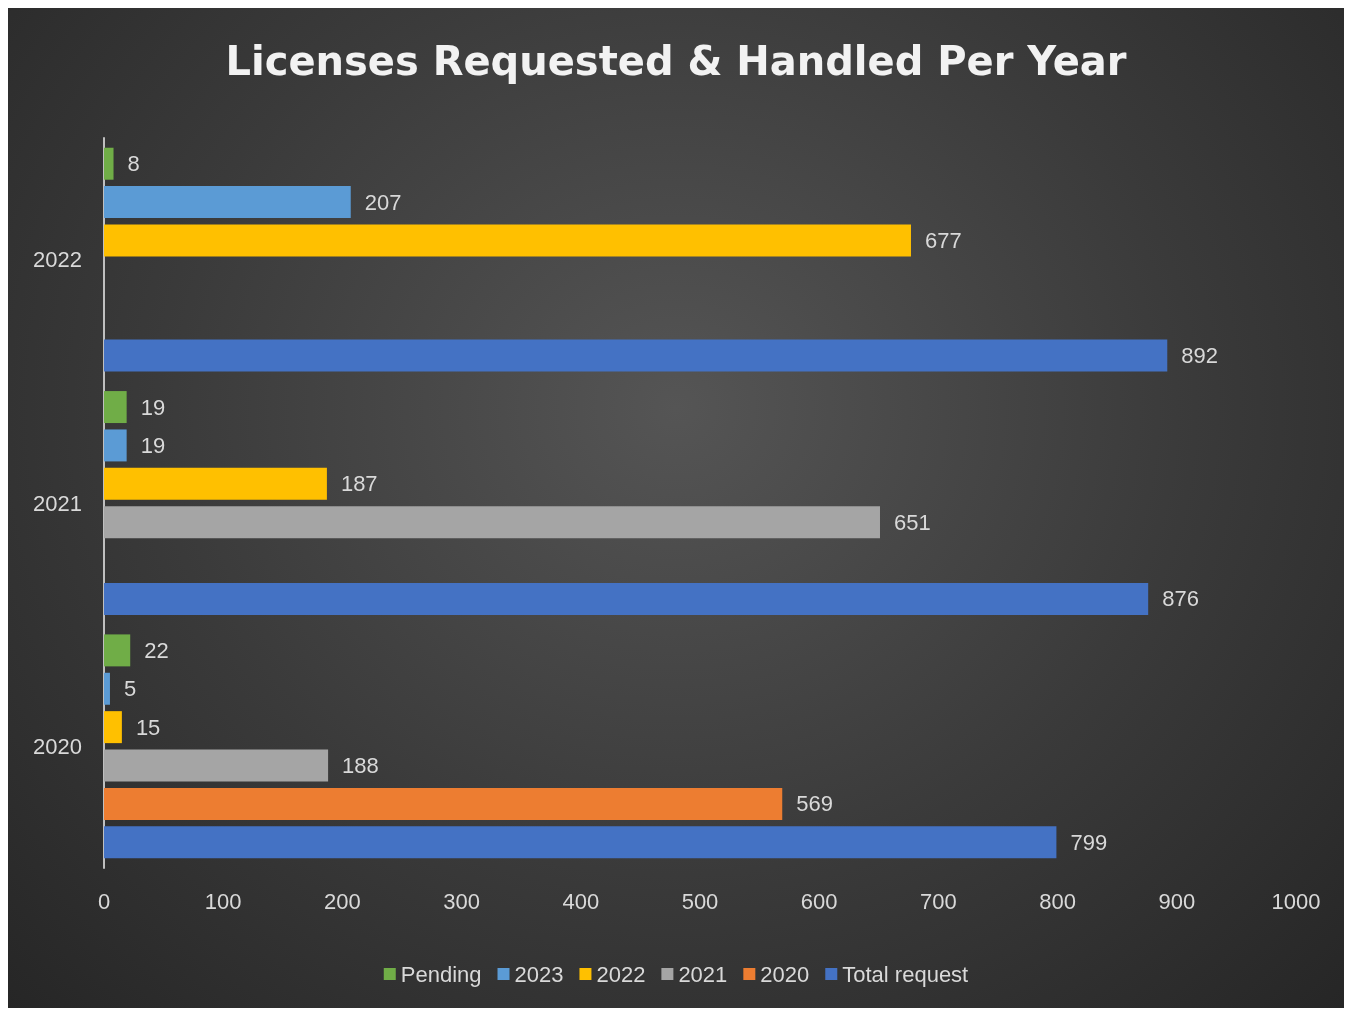 The height and width of the screenshot is (1010, 1352). Describe the element at coordinates (57, 746) in the screenshot. I see `y-tick-label: 2020` at that location.